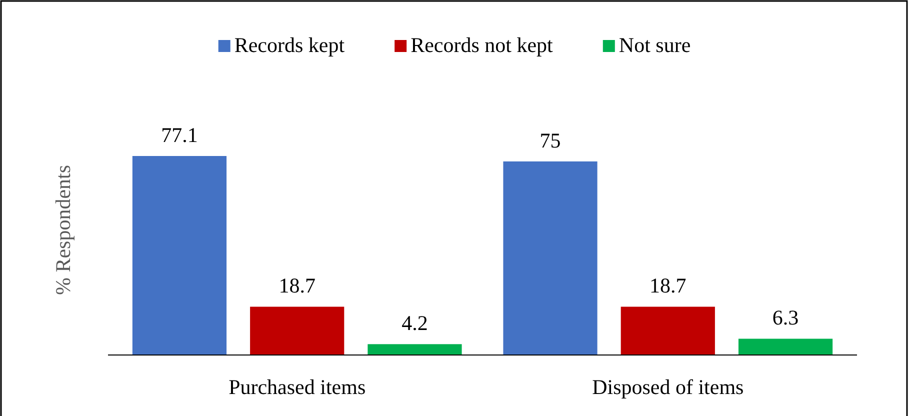 The width and height of the screenshot is (909, 416). I want to click on y-axis-title: % Respondents, so click(63, 230).